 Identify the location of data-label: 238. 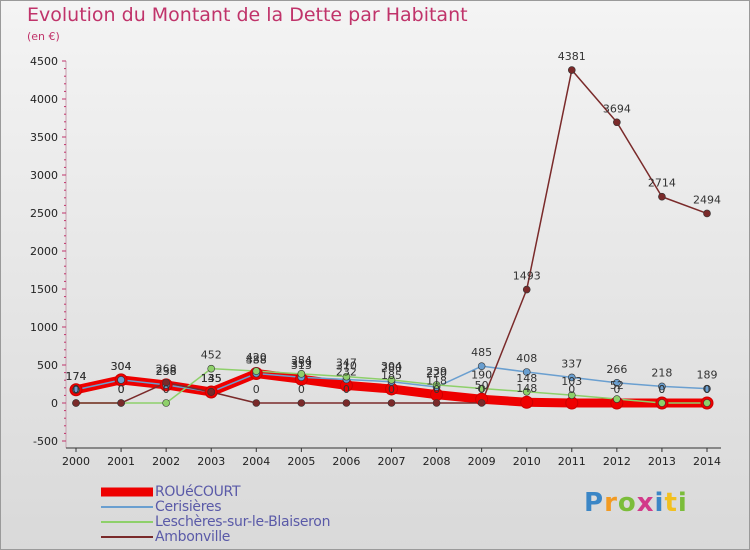
(166, 371).